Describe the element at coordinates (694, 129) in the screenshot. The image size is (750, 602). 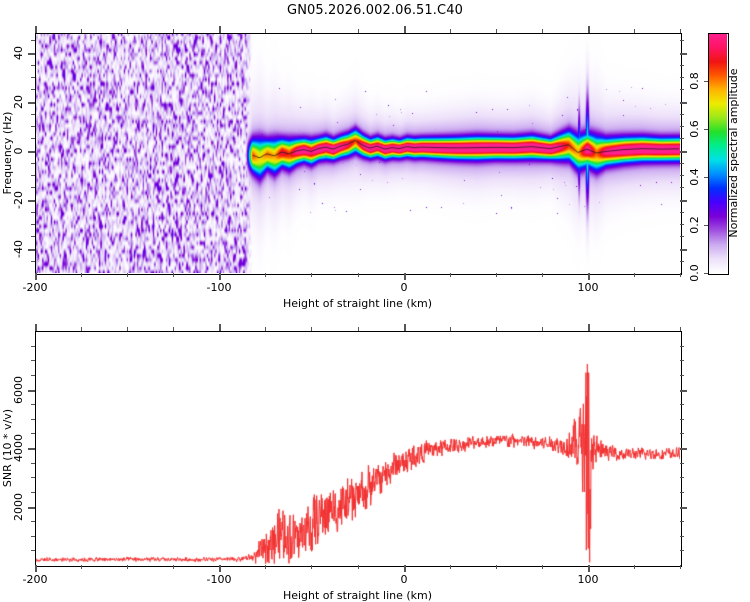
I see `colorbar-ticklabel: 0.6` at that location.